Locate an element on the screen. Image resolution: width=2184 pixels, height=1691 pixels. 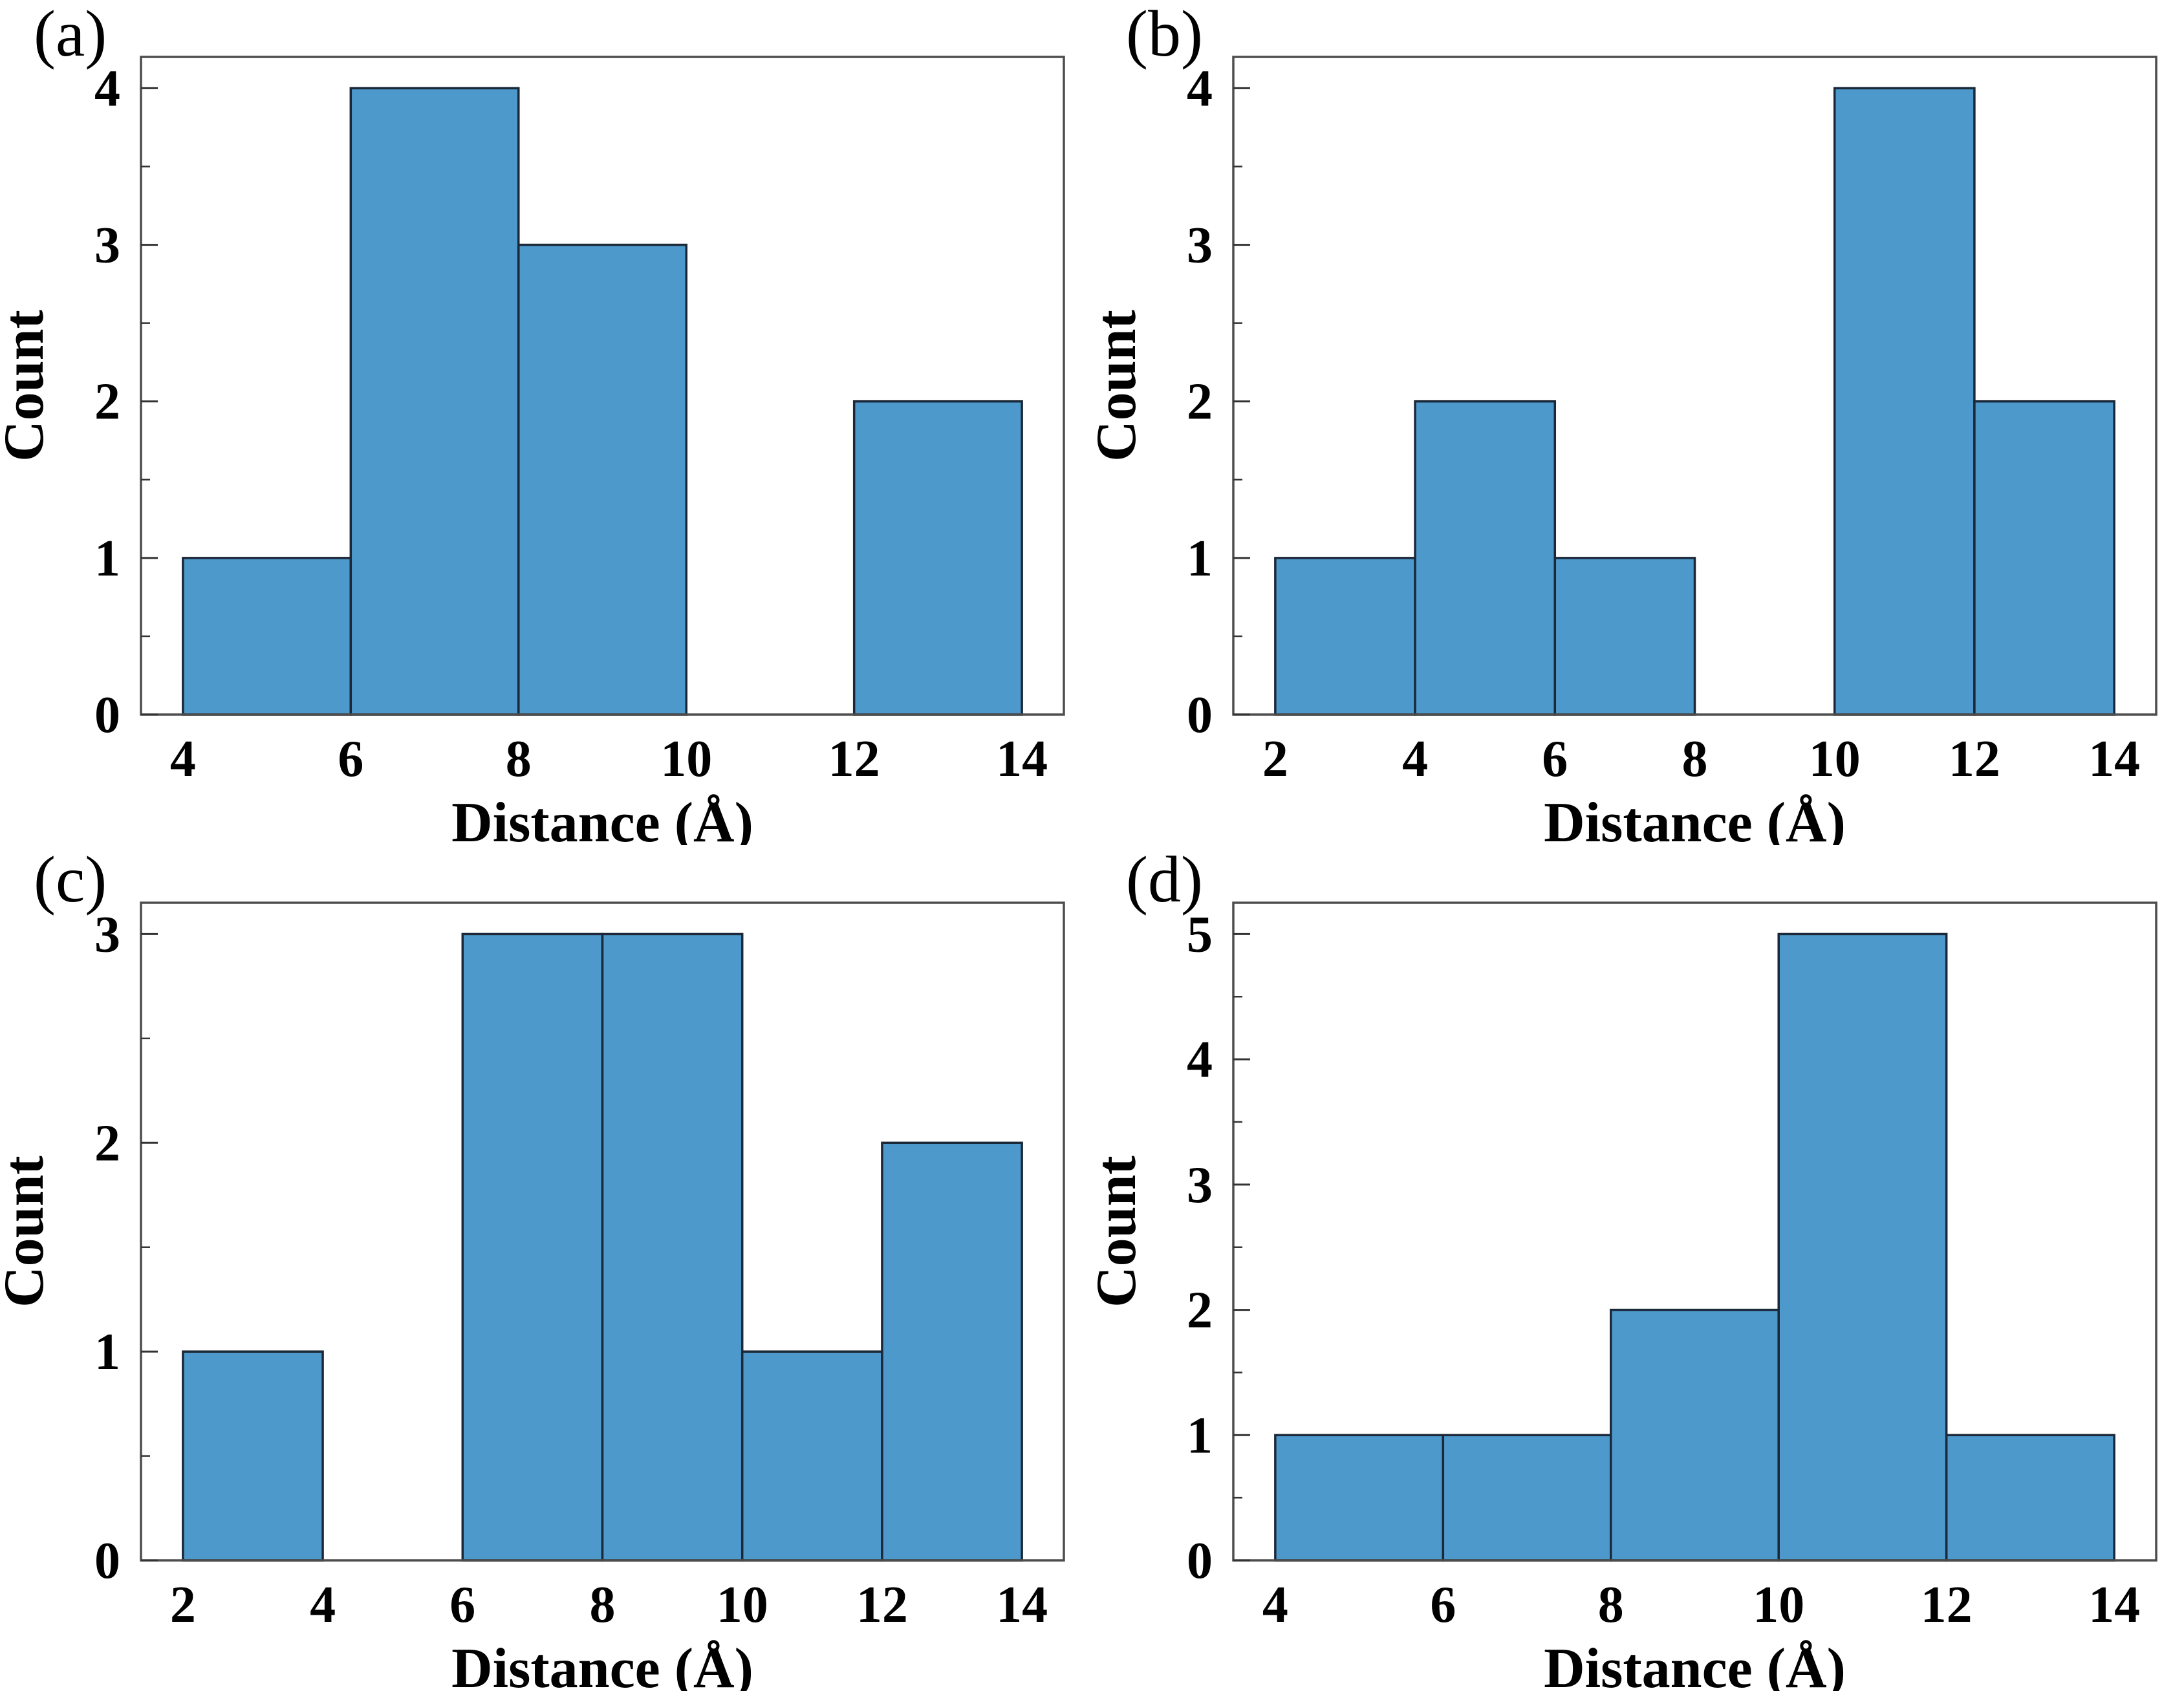
panel-d-label: (d) is located at coordinates (1164, 879).